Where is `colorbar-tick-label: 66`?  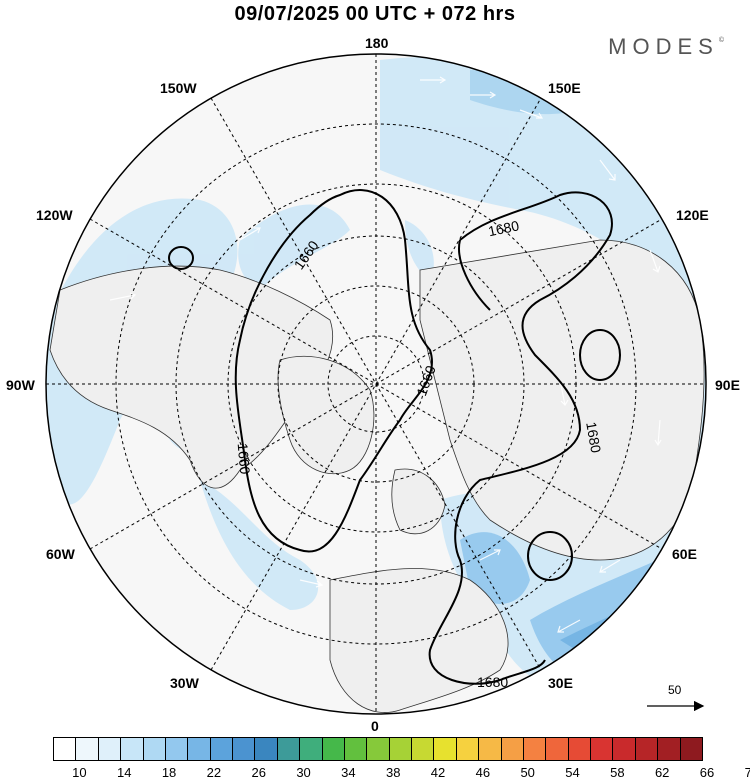
colorbar-tick-label: 66 is located at coordinates (707, 772).